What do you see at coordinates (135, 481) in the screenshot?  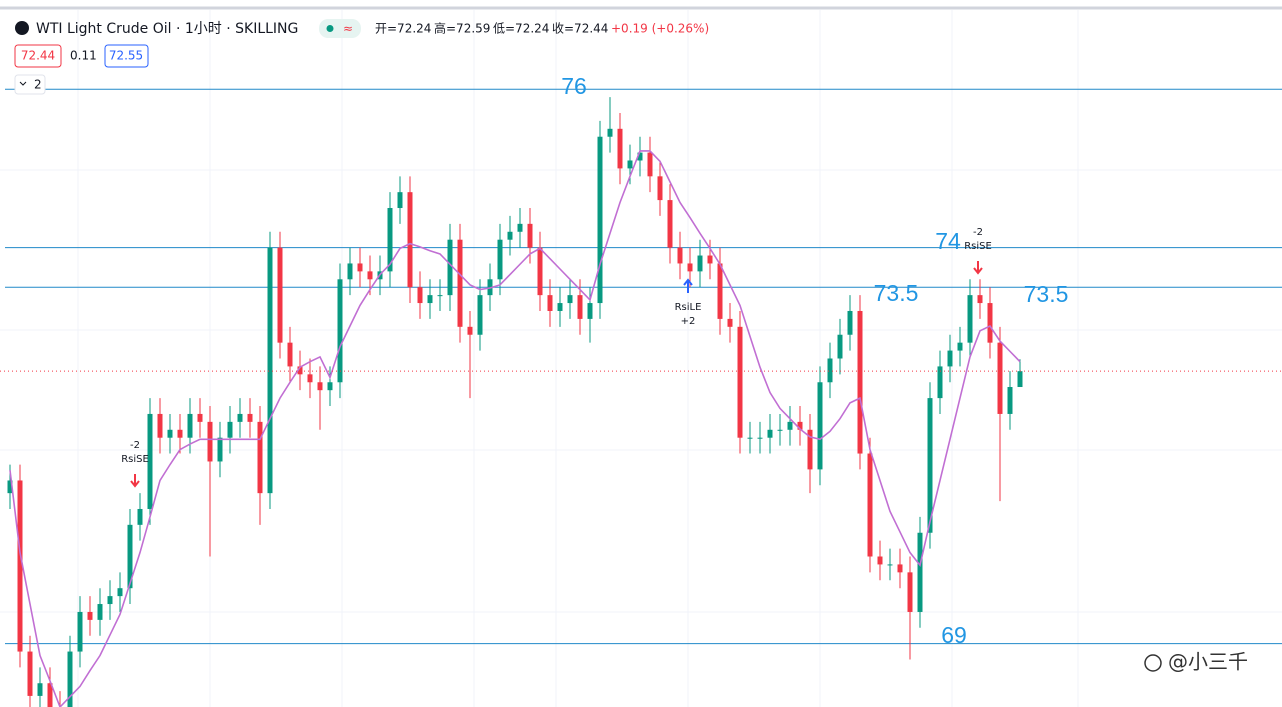 I see `signal-arrow` at bounding box center [135, 481].